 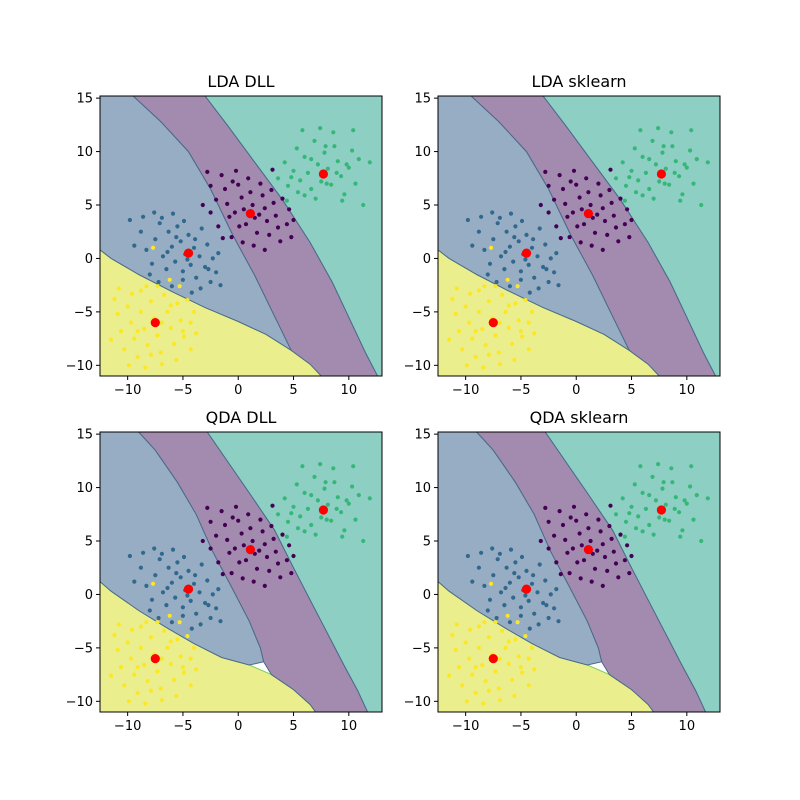 What do you see at coordinates (579, 236) in the screenshot?
I see `axes-frame` at bounding box center [579, 236].